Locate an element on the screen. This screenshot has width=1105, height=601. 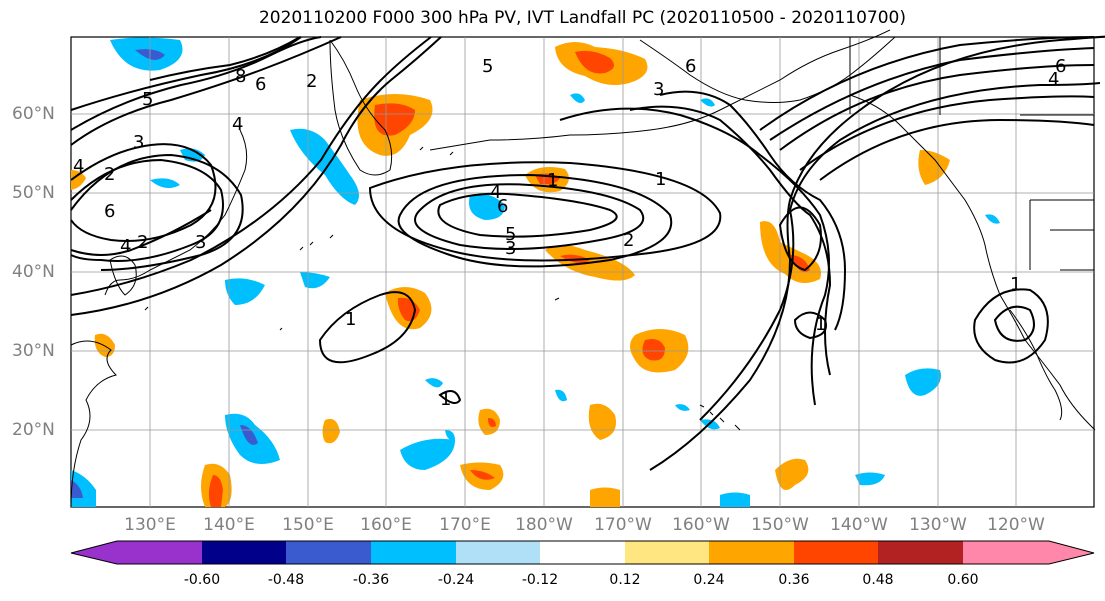
lon-label-130e: 130°E is located at coordinates (150, 525).